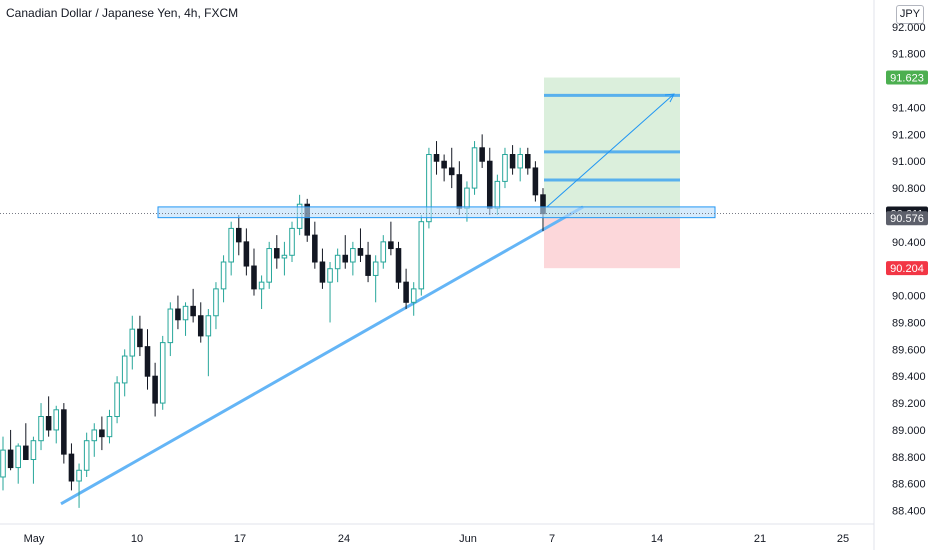 The height and width of the screenshot is (550, 932). I want to click on x-tick-label: May, so click(34, 539).